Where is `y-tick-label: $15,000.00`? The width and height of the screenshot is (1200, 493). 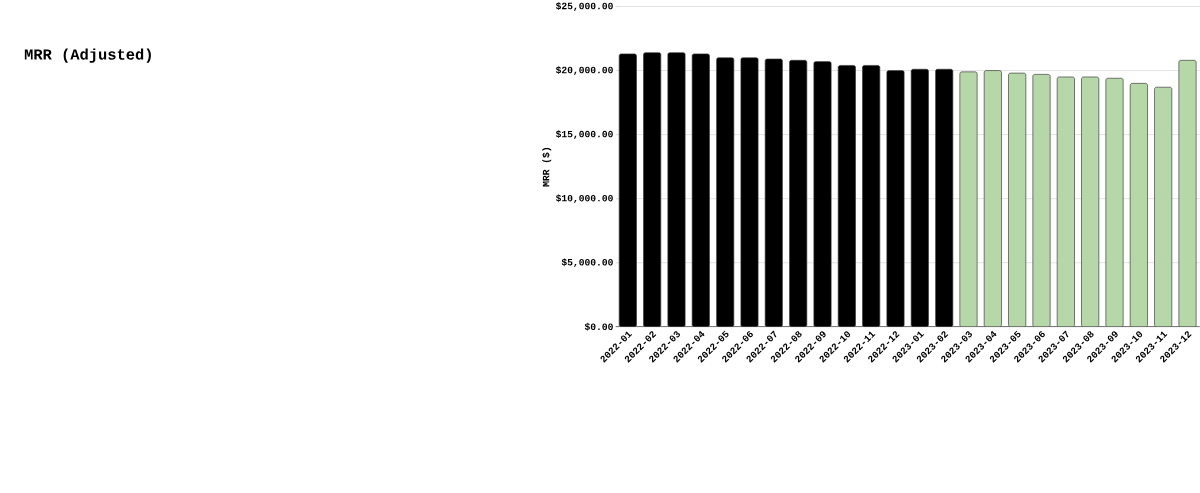 y-tick-label: $15,000.00 is located at coordinates (584, 134).